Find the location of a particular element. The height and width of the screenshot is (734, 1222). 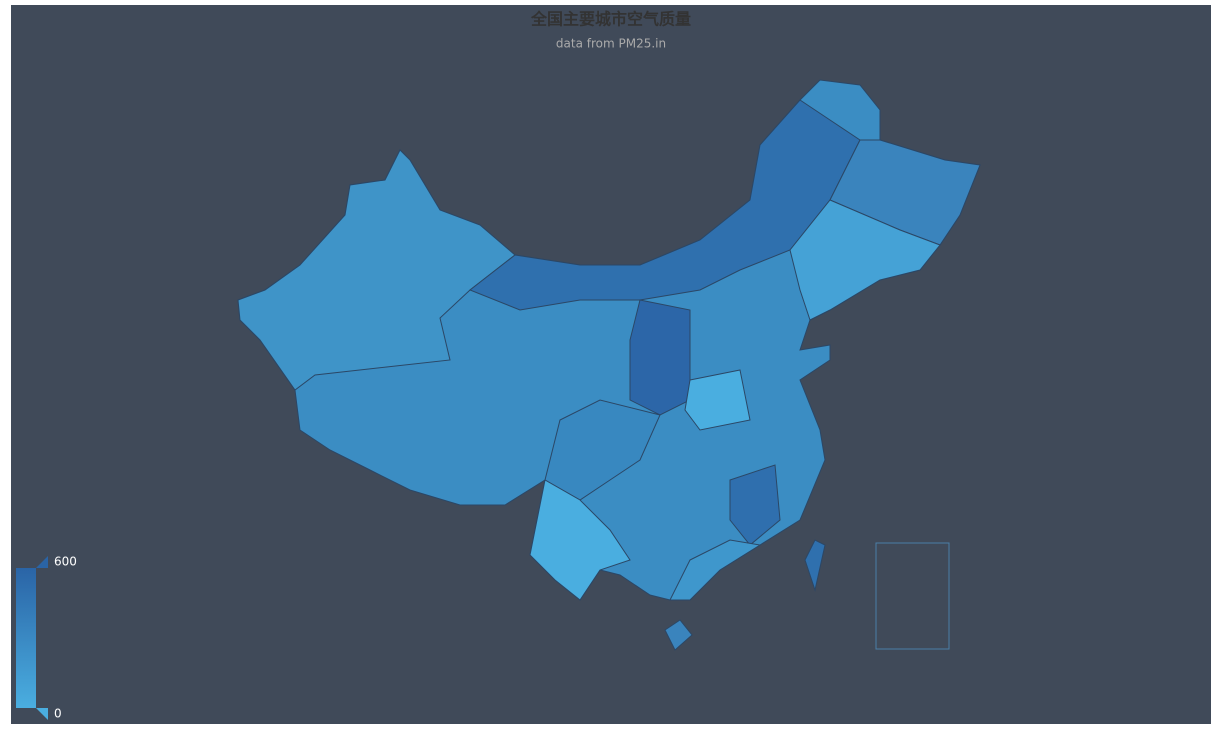

title: 全国主要城市空气质量 is located at coordinates (610, 19).